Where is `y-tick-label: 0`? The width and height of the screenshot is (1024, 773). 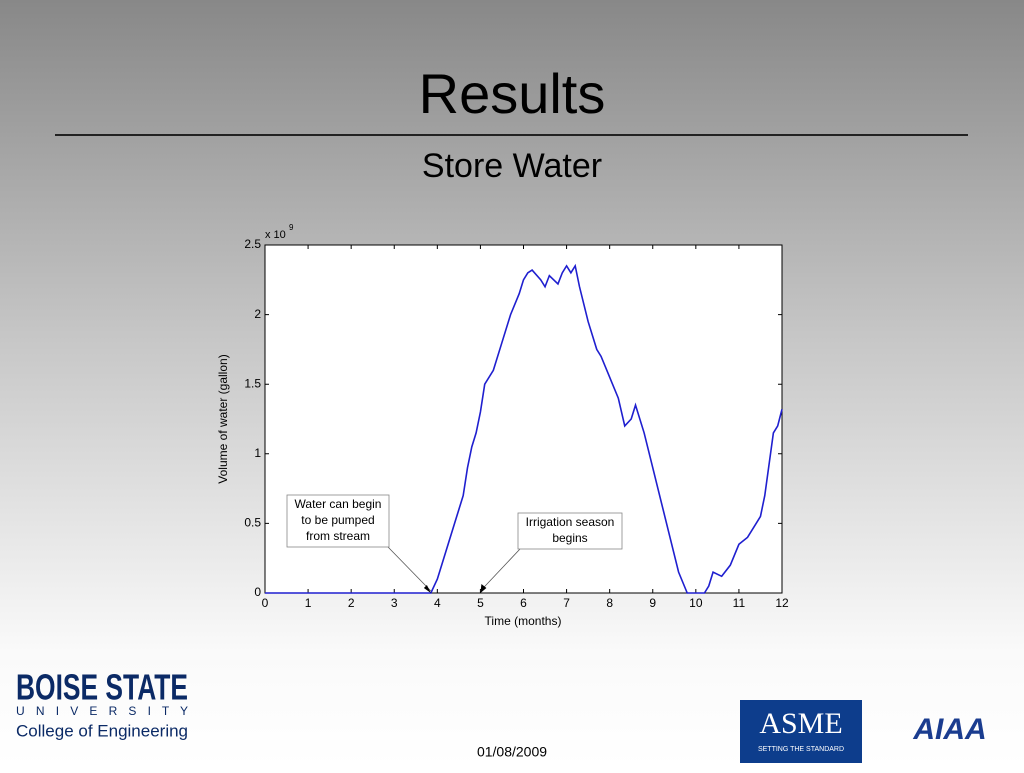 y-tick-label: 0 is located at coordinates (257, 592).